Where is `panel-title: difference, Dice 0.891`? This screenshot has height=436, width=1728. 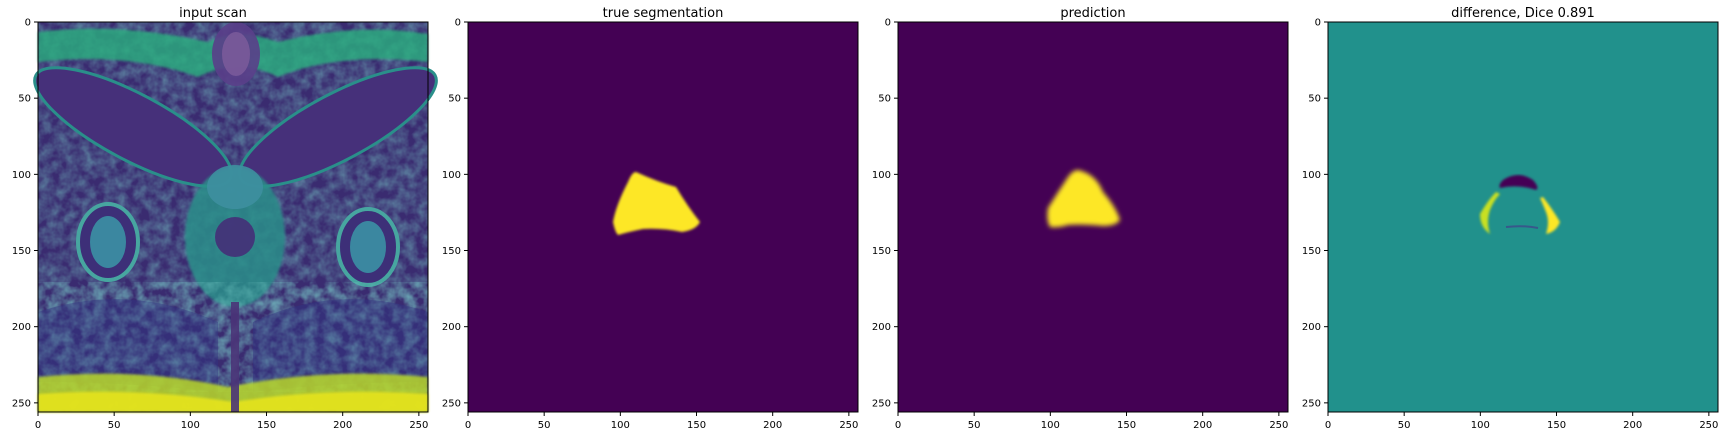 panel-title: difference, Dice 0.891 is located at coordinates (1523, 13).